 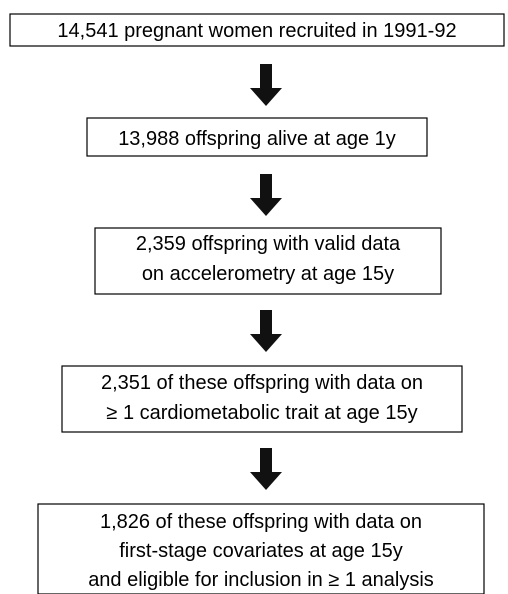 What do you see at coordinates (268, 244) in the screenshot?
I see `box-text: 2,359 offspring with valid data` at bounding box center [268, 244].